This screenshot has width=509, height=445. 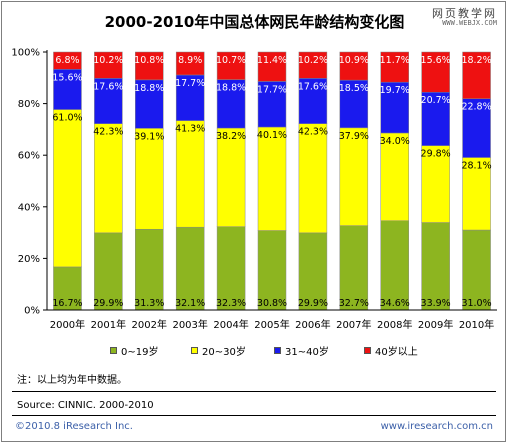 What do you see at coordinates (149, 324) in the screenshot?
I see `x-tick-label: 2002年` at bounding box center [149, 324].